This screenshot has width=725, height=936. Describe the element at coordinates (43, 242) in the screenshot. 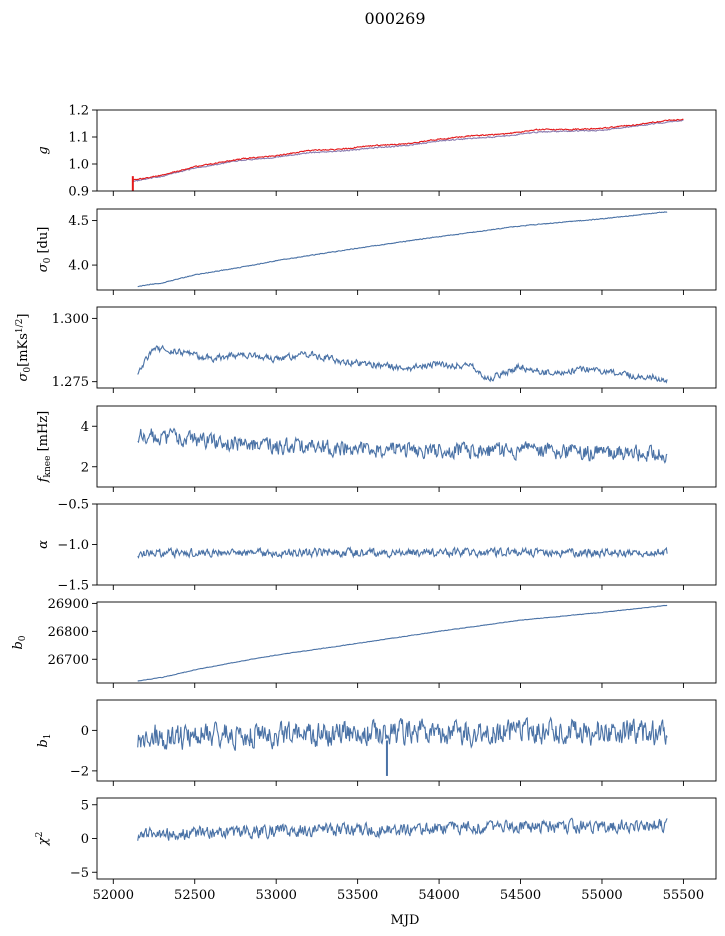

I see `label-part: [du]` at that location.